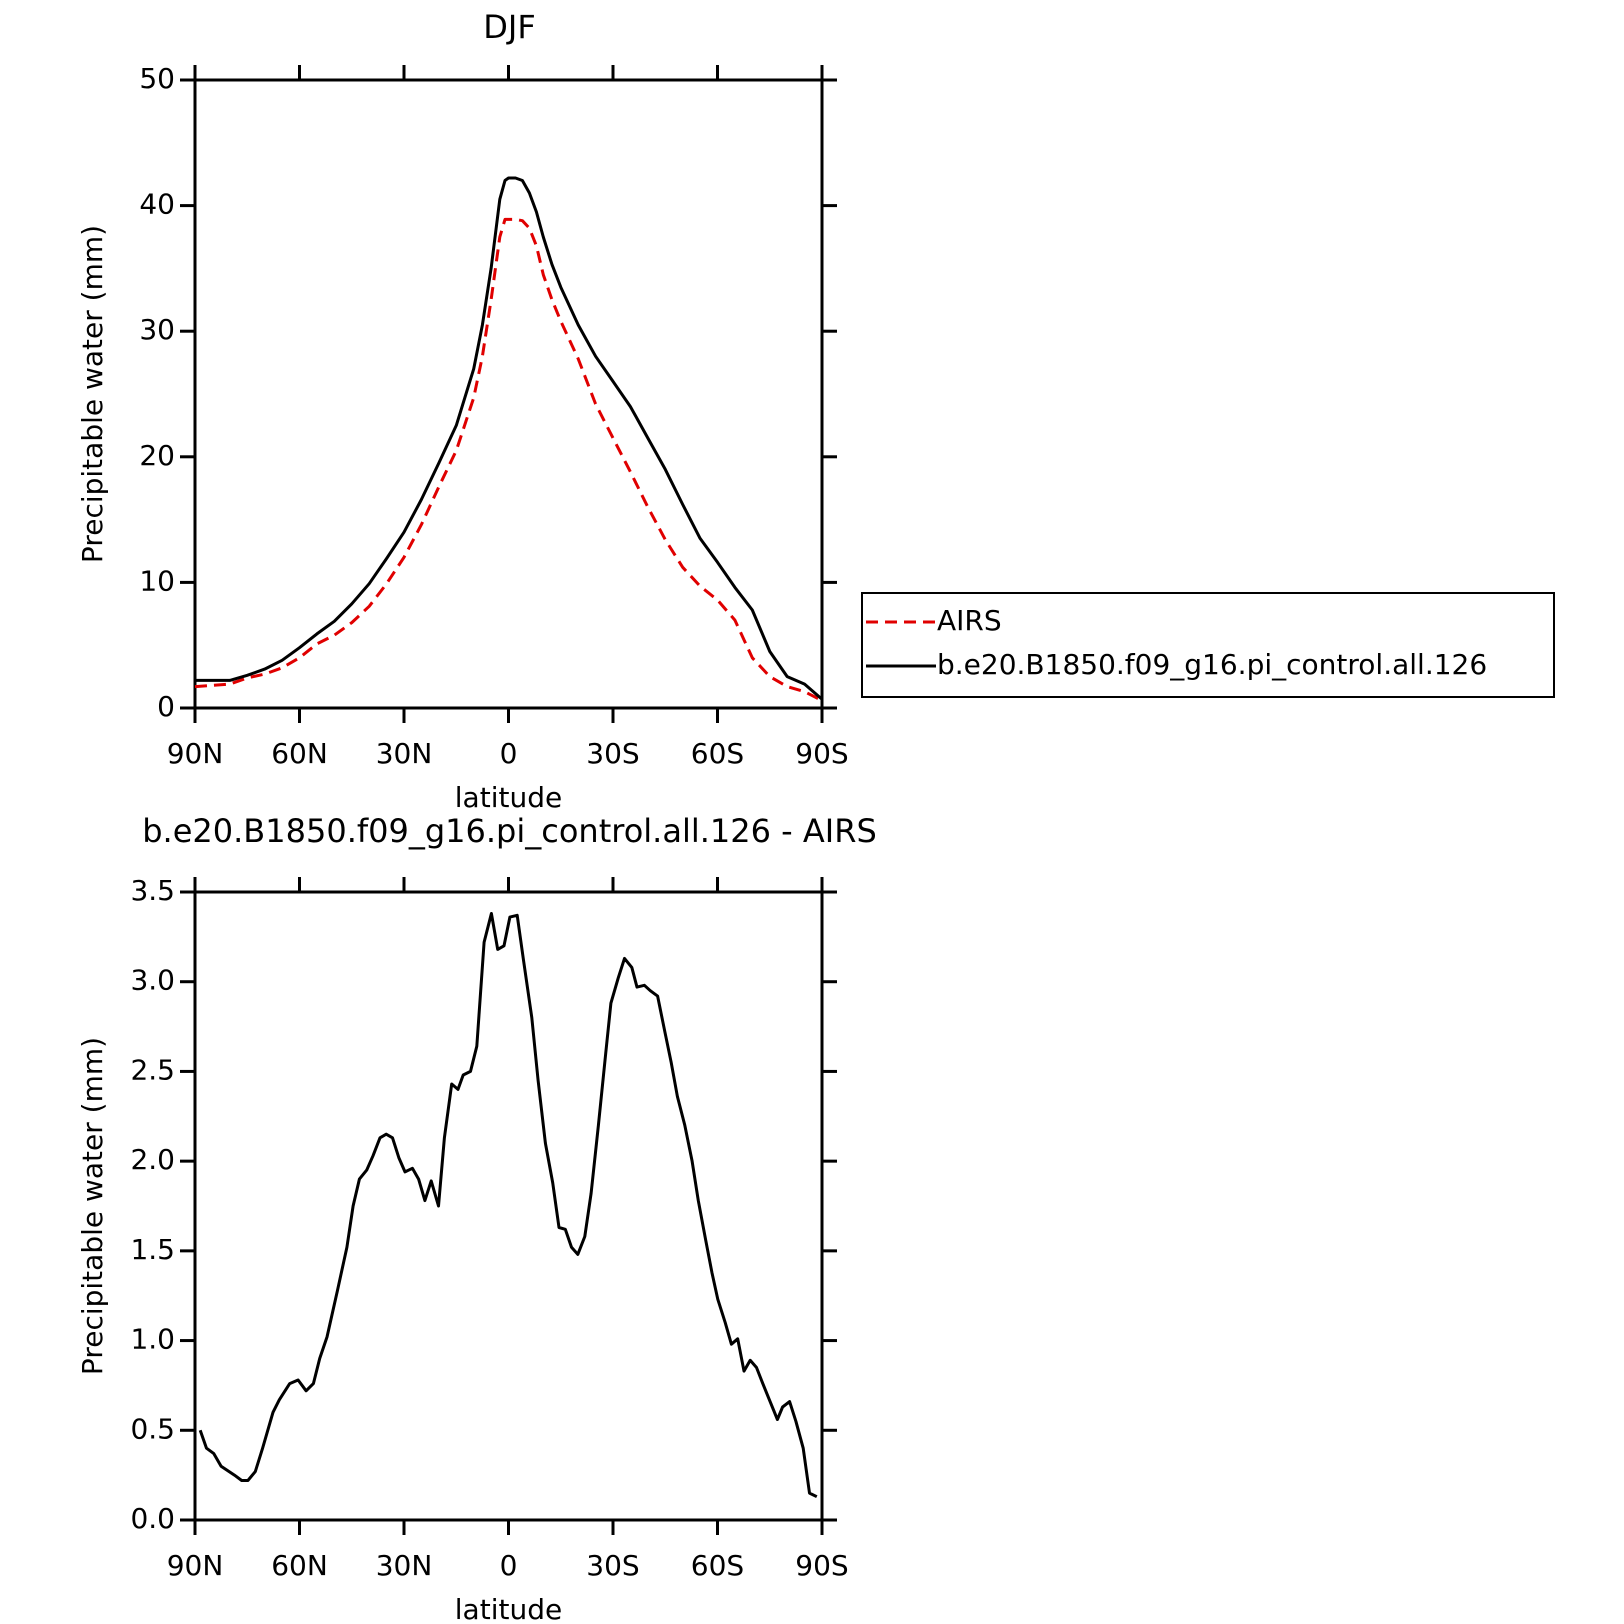  I want to click on y-tick-label: 0, so click(166, 706).